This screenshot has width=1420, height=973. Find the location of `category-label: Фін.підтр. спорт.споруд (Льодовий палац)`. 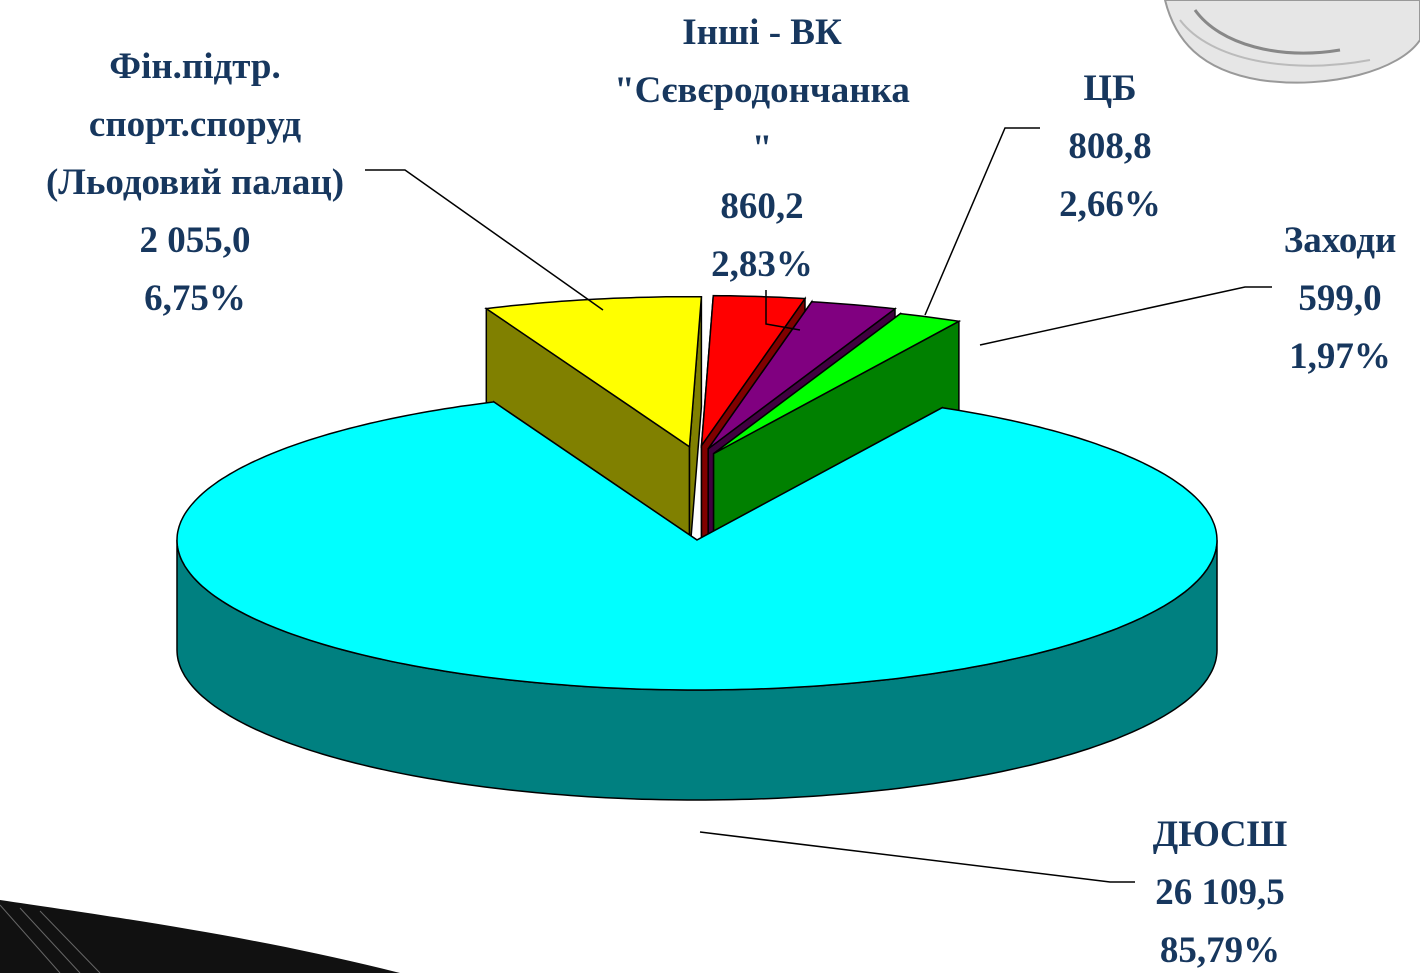

category-label: Фін.підтр. спорт.споруд (Льодовий палац) is located at coordinates (195, 124).